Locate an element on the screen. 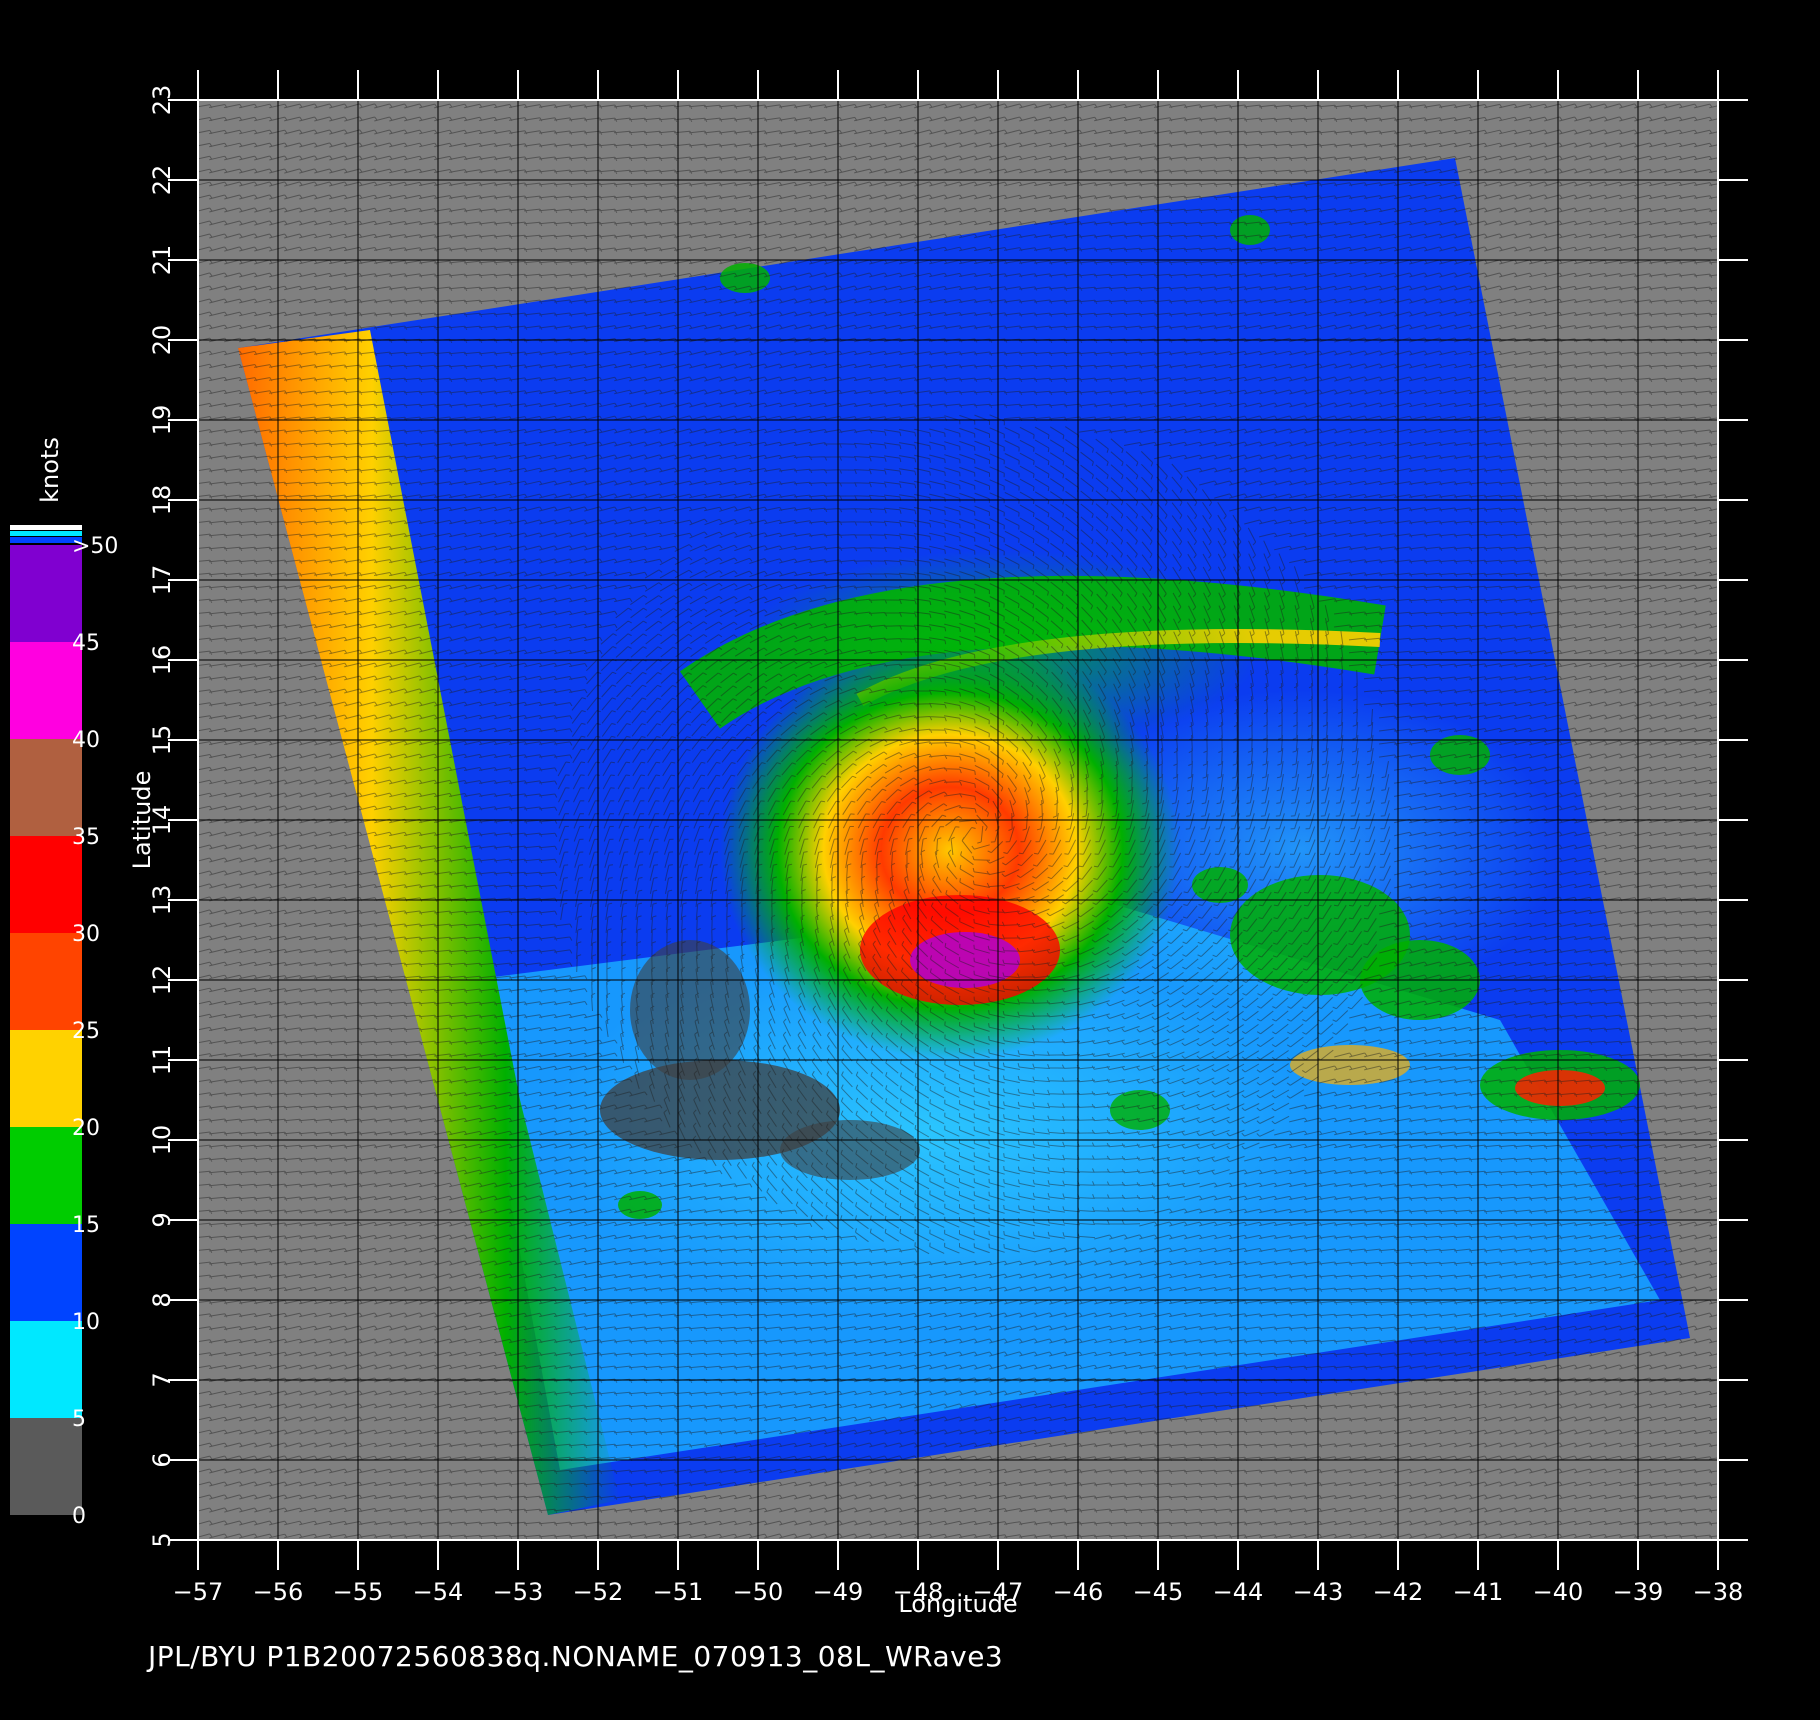 The width and height of the screenshot is (1820, 1720). lon-tick-label: −39 is located at coordinates (1638, 1592).